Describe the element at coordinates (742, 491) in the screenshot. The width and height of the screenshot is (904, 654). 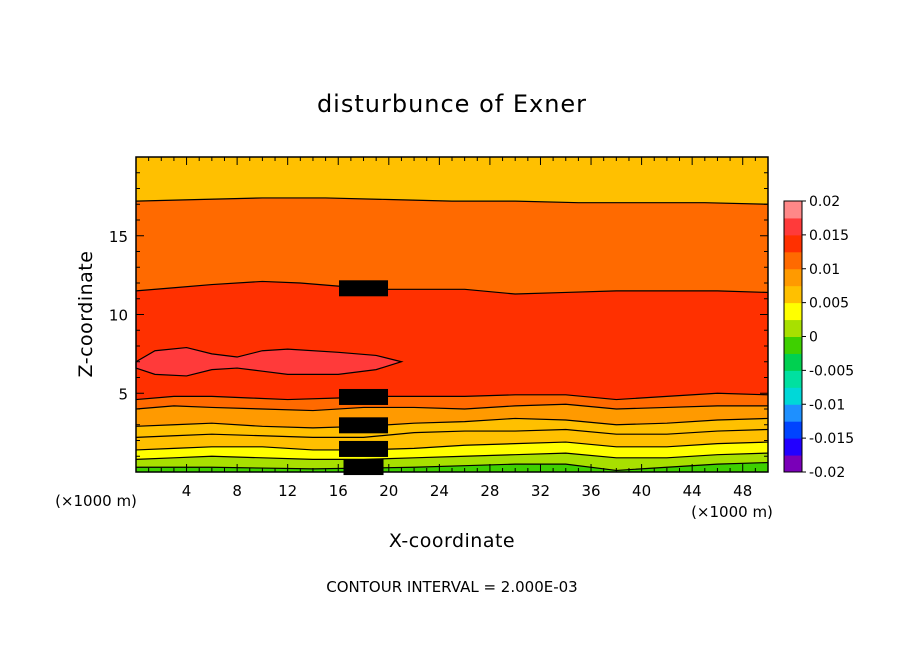
I see `x-tick-label: 48` at that location.